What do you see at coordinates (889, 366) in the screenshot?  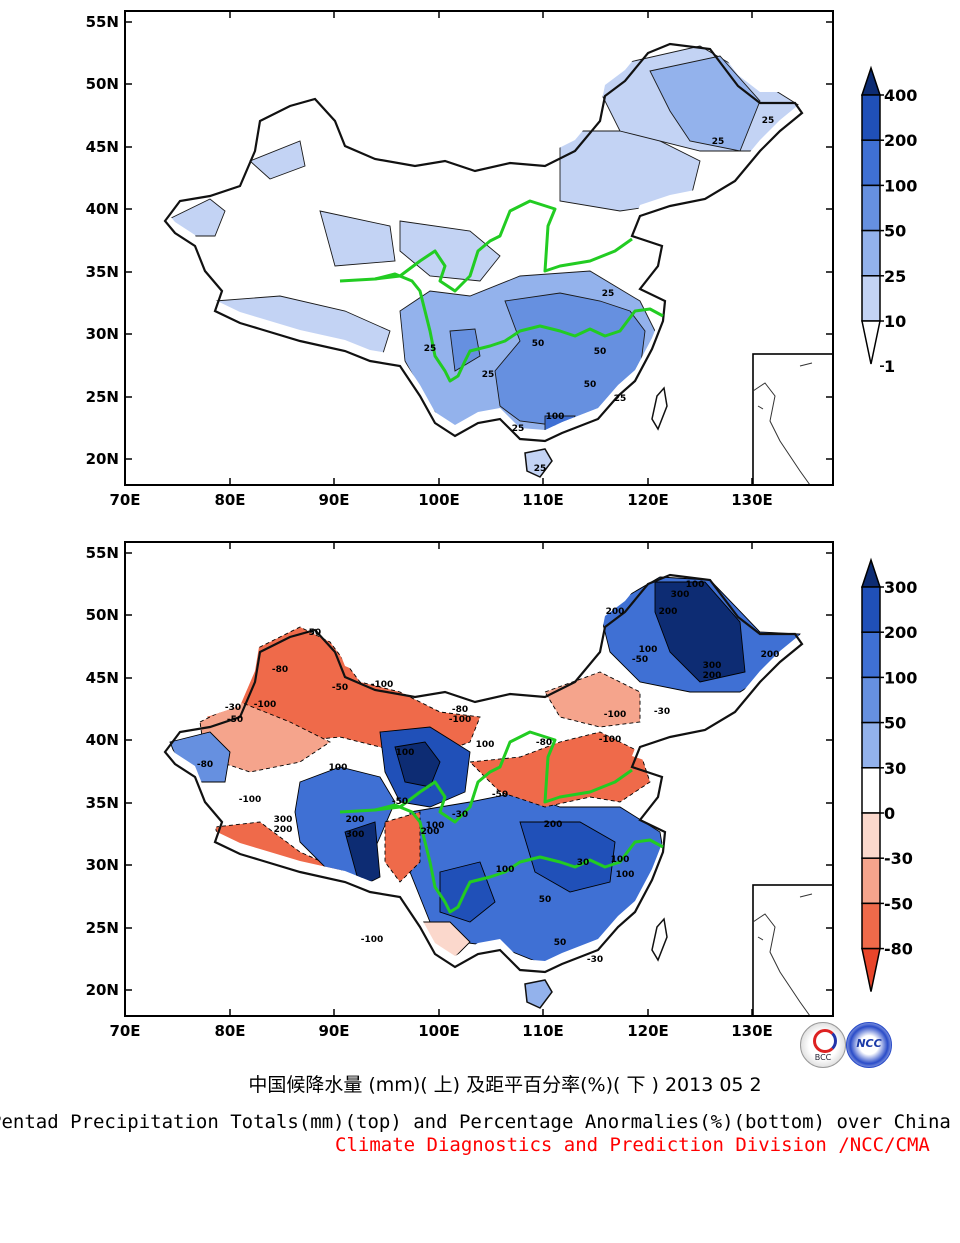 I see `colorbar-label: 1` at bounding box center [889, 366].